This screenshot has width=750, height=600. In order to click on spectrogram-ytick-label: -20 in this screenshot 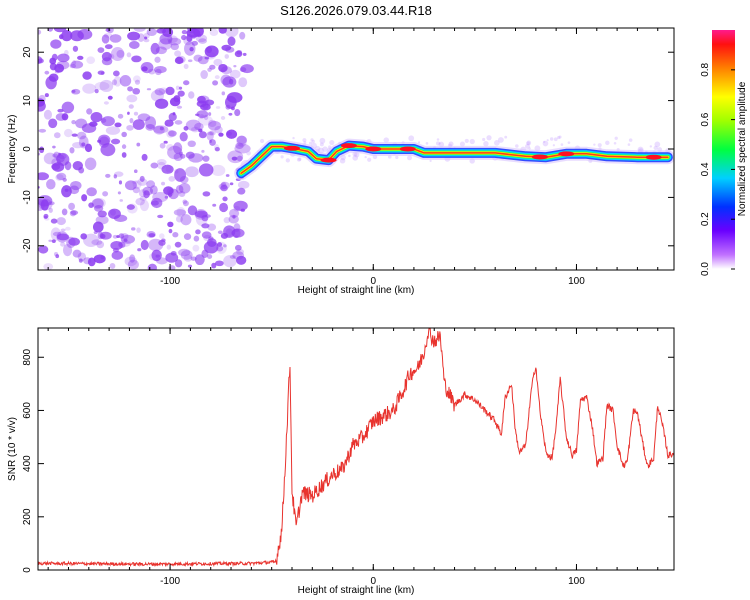, I will do `click(27, 245)`.